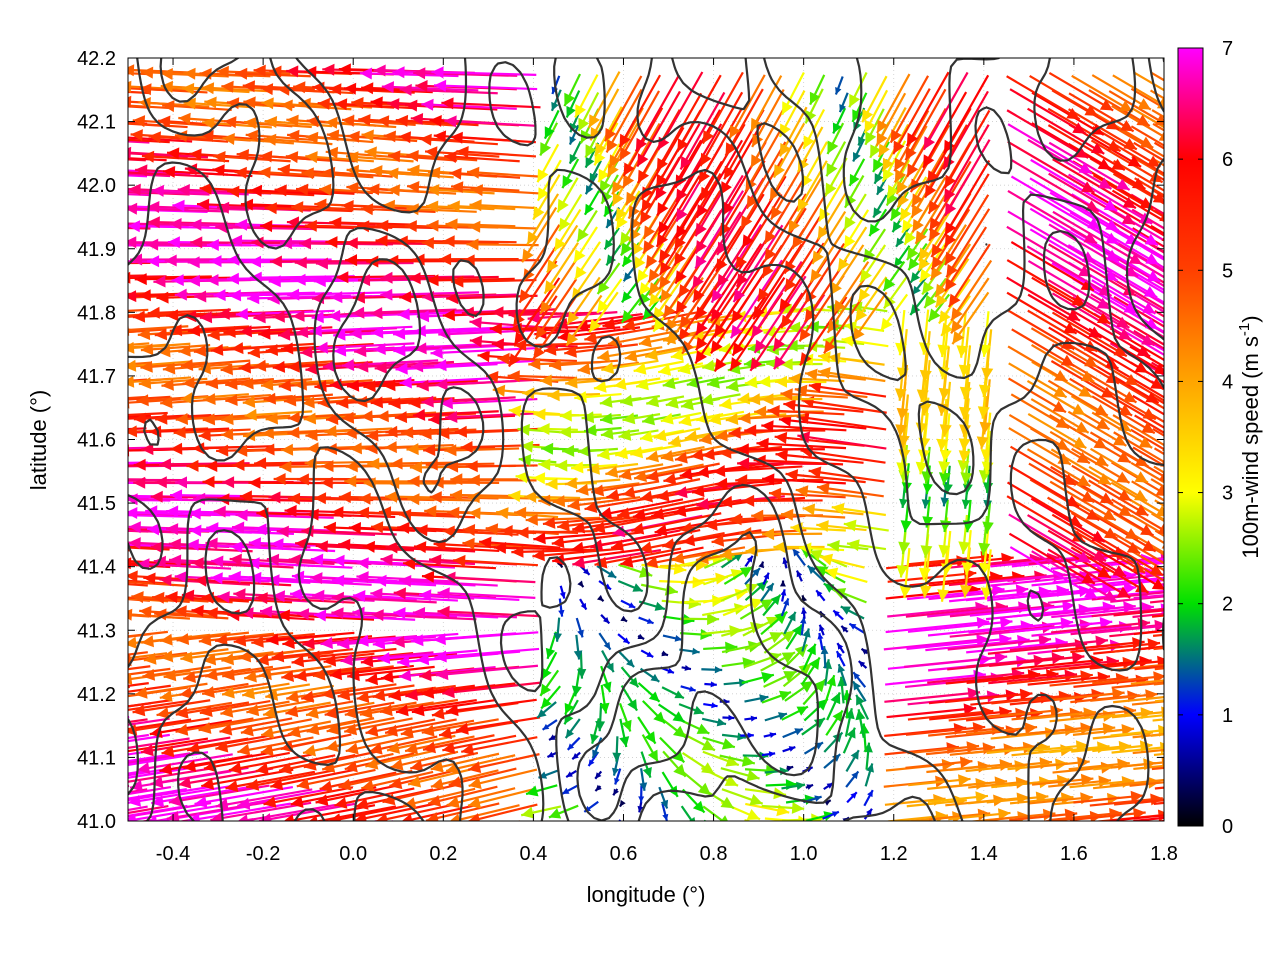 The height and width of the screenshot is (960, 1280). Describe the element at coordinates (96, 59) in the screenshot. I see `y-tick-label: 42.2` at that location.